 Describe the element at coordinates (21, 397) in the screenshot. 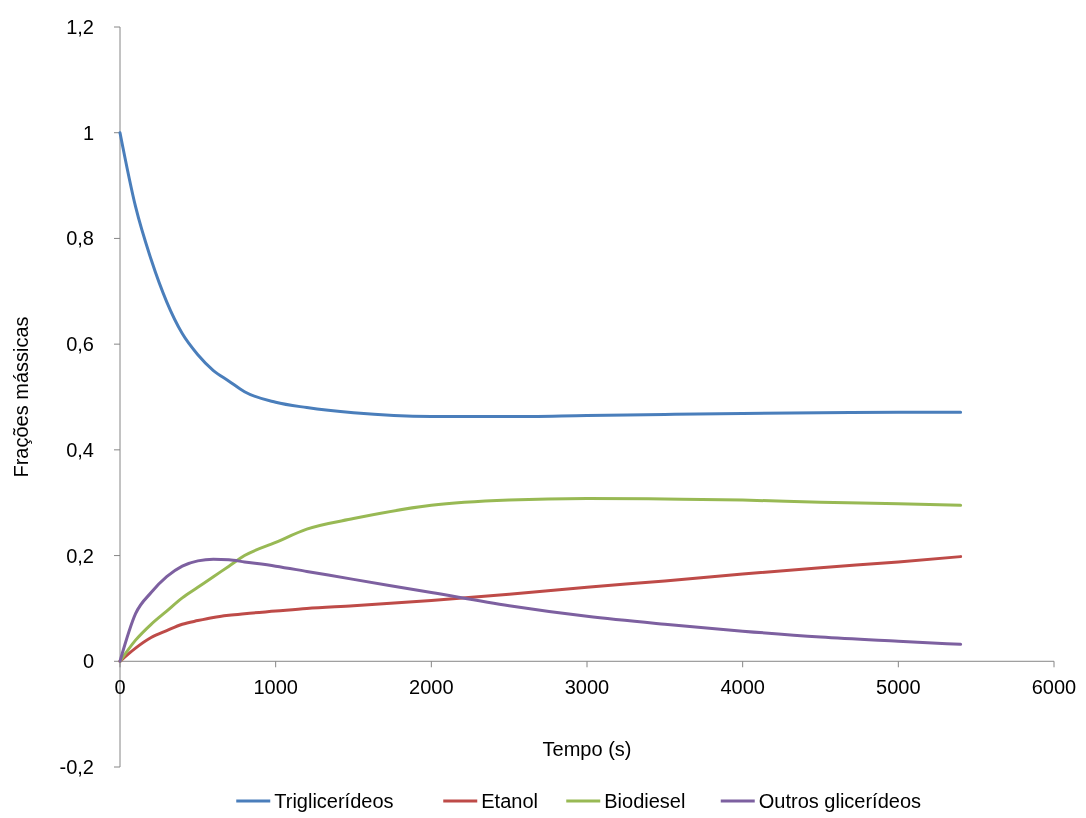

I see `y-axis-title: Frações mássicas` at that location.